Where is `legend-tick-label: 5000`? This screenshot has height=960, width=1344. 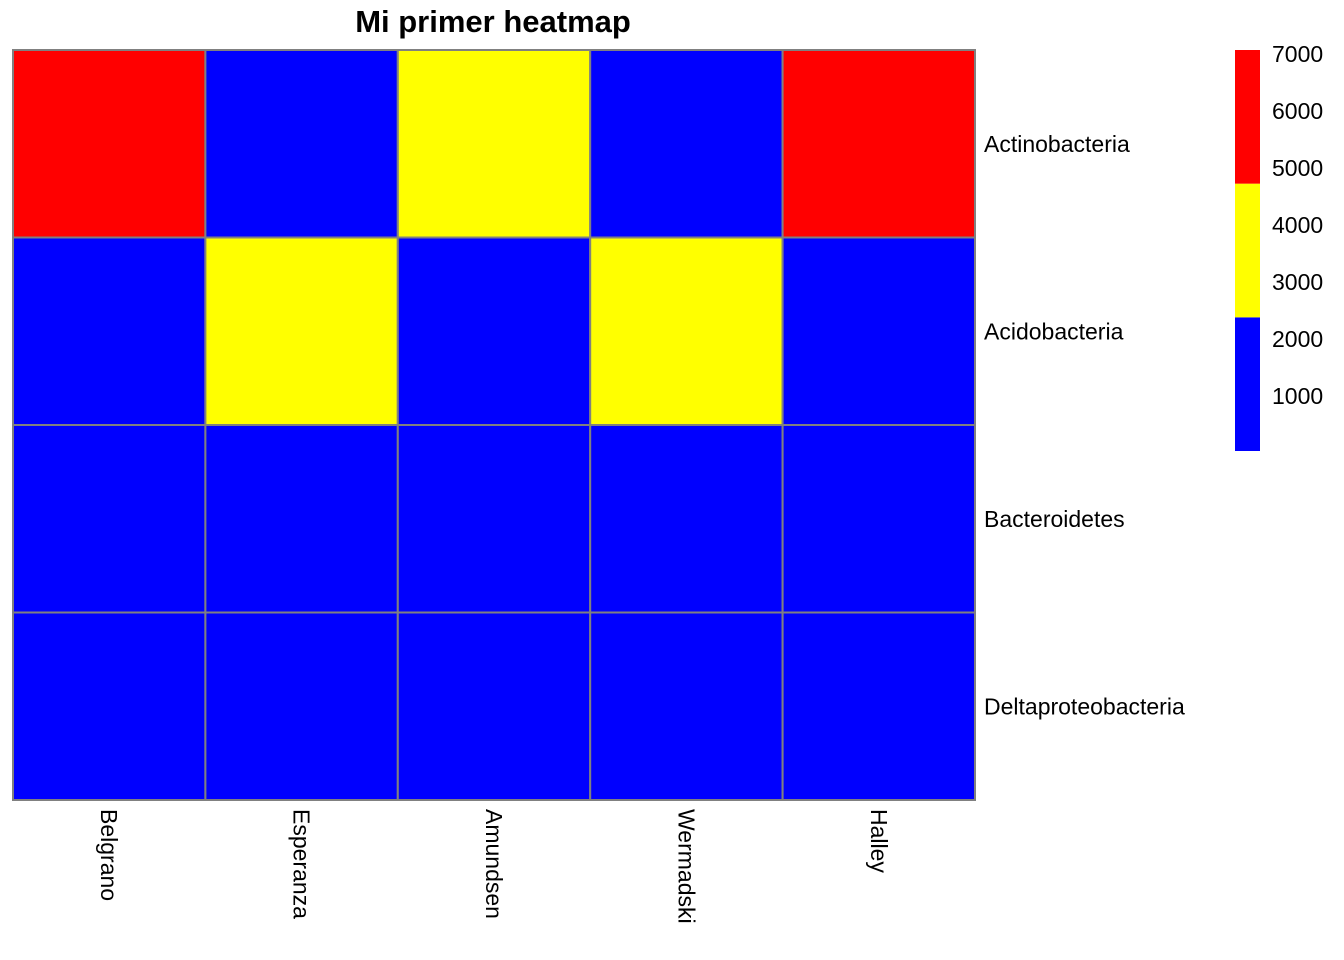 legend-tick-label: 5000 is located at coordinates (1297, 168).